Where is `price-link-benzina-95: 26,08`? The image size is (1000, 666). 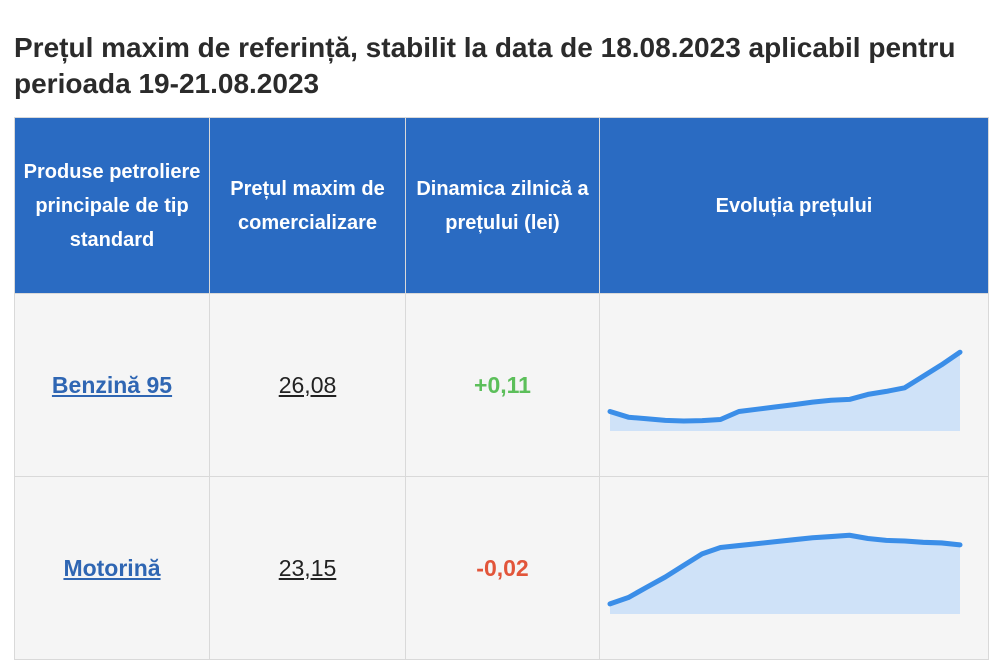 price-link-benzina-95: 26,08 is located at coordinates (307, 384).